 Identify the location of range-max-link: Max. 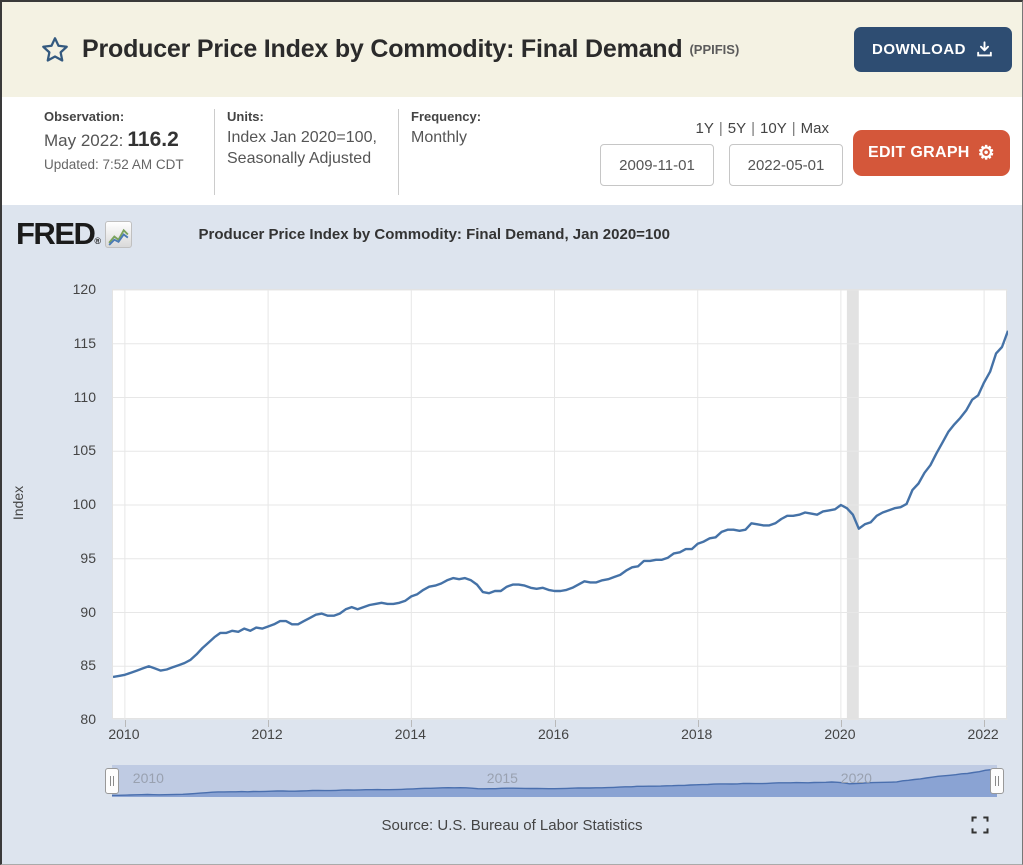
(814, 128).